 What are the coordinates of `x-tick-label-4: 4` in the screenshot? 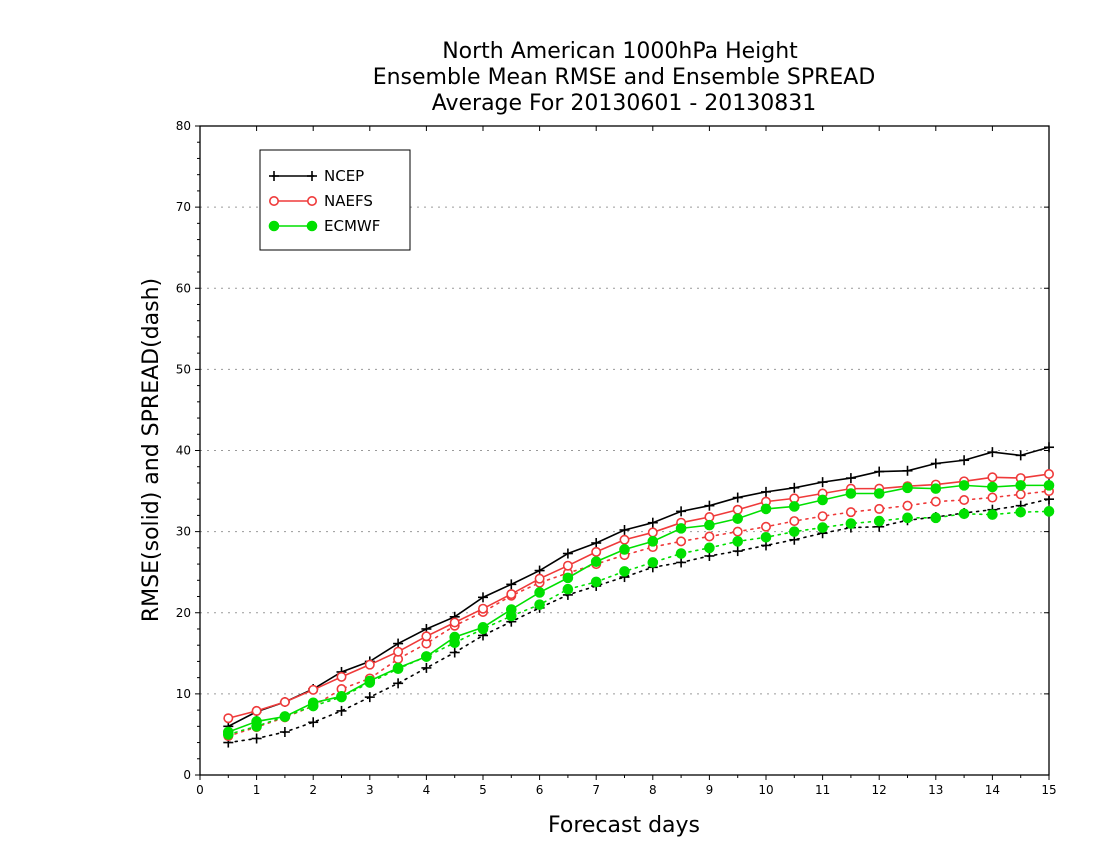 It's located at (427, 790).